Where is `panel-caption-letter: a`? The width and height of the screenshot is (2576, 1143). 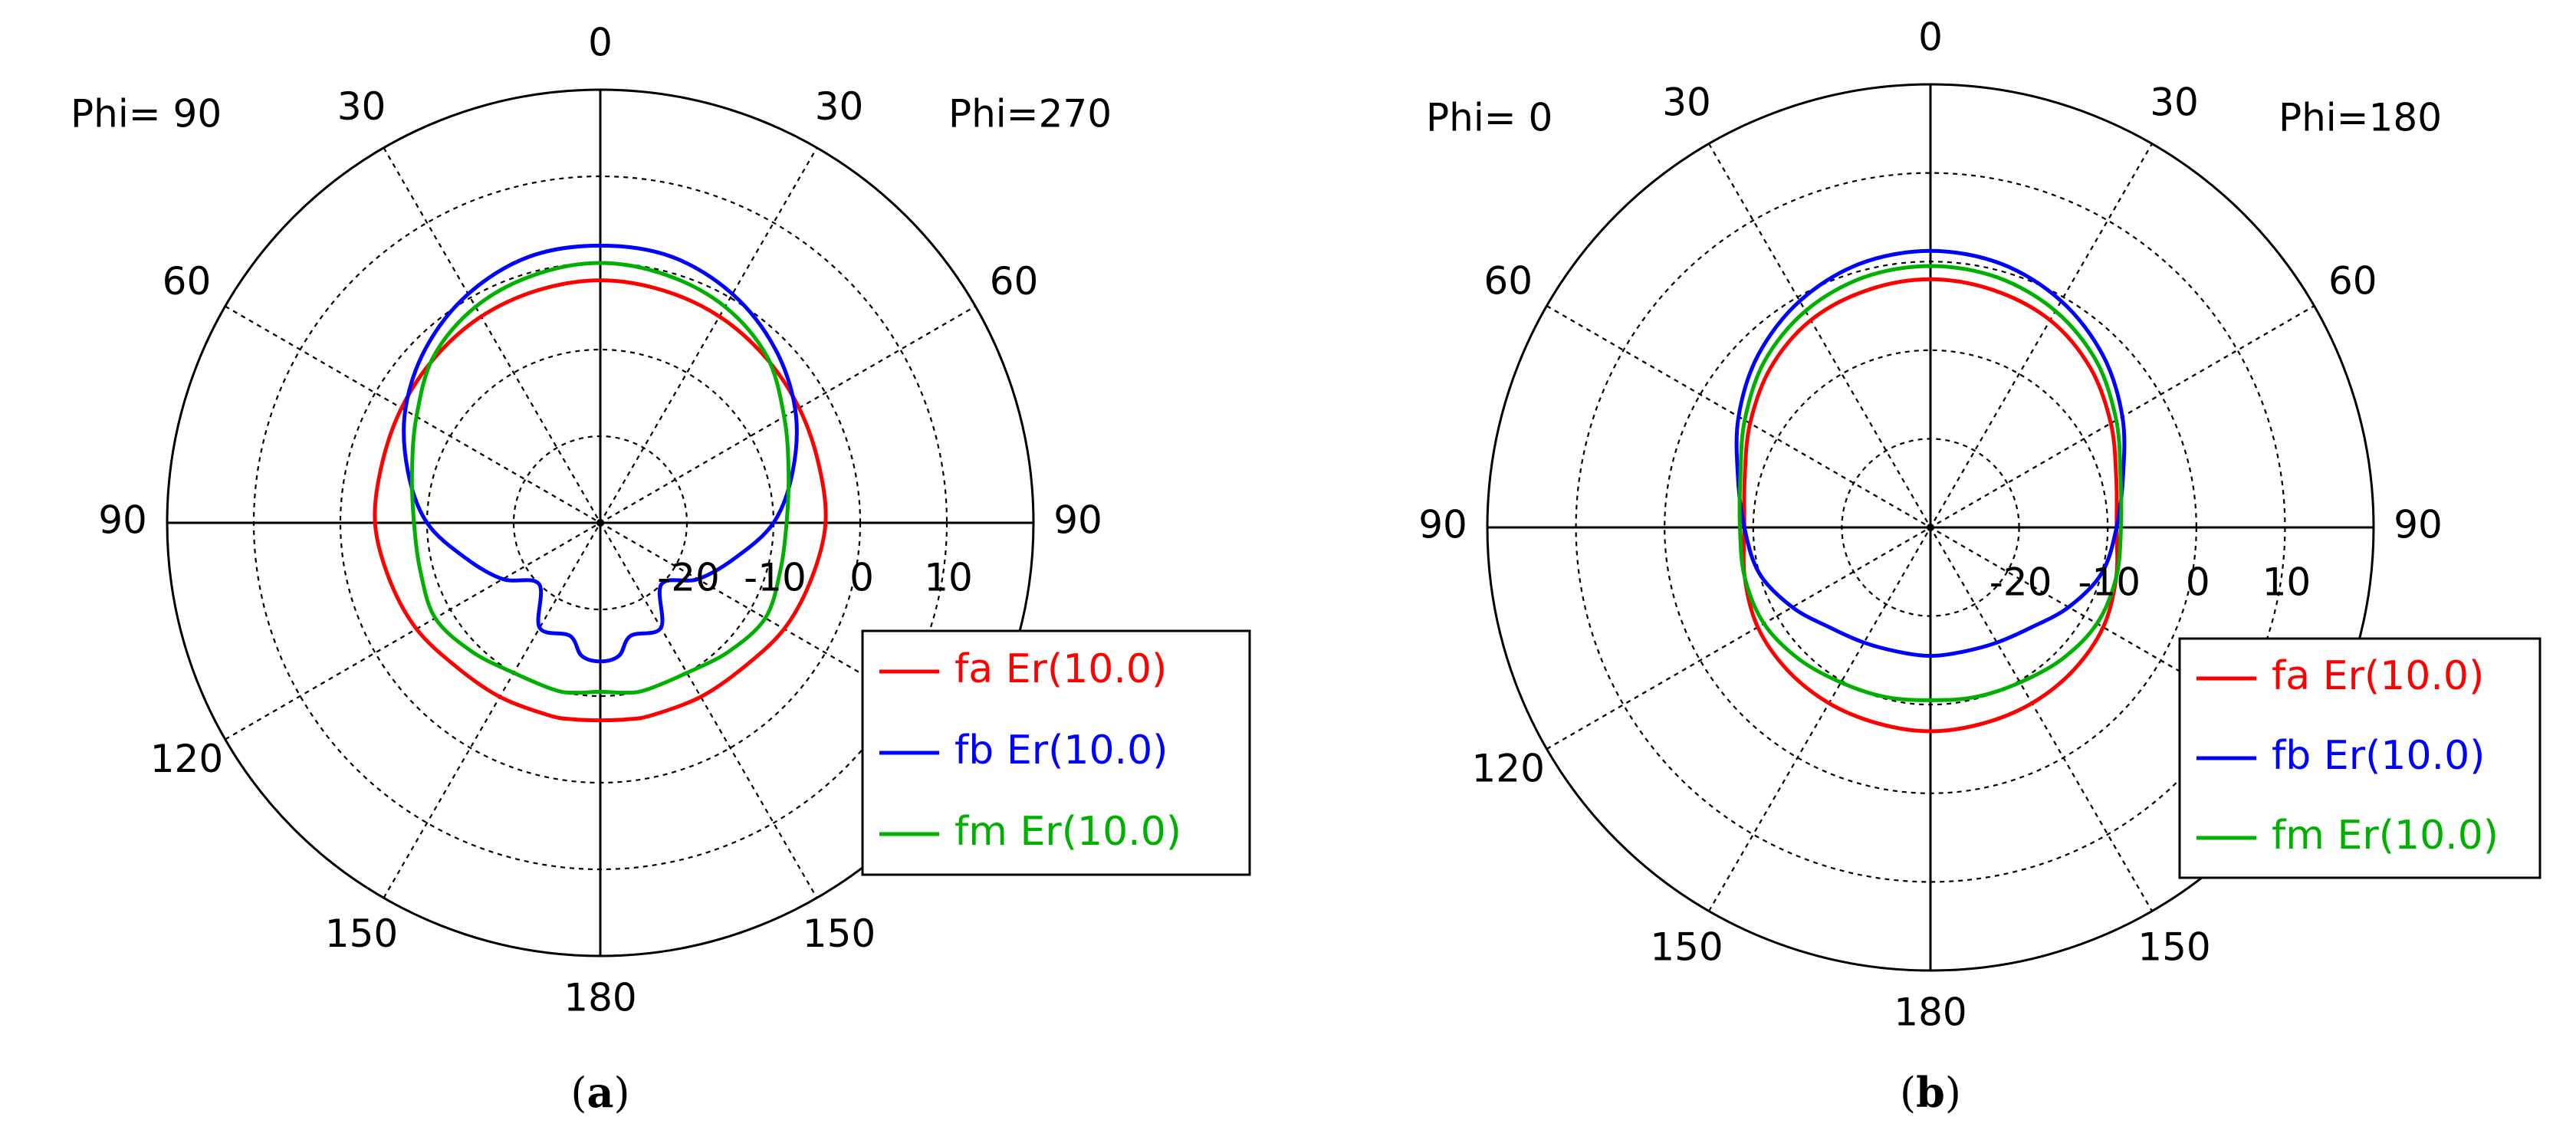 panel-caption-letter: a is located at coordinates (600, 1092).